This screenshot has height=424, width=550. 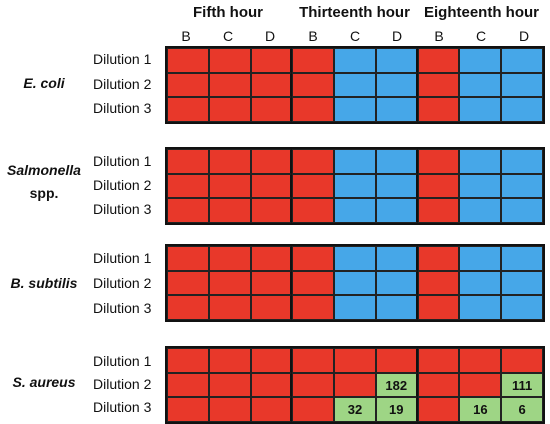 I want to click on organism-name: Salmonella, so click(x=44, y=170).